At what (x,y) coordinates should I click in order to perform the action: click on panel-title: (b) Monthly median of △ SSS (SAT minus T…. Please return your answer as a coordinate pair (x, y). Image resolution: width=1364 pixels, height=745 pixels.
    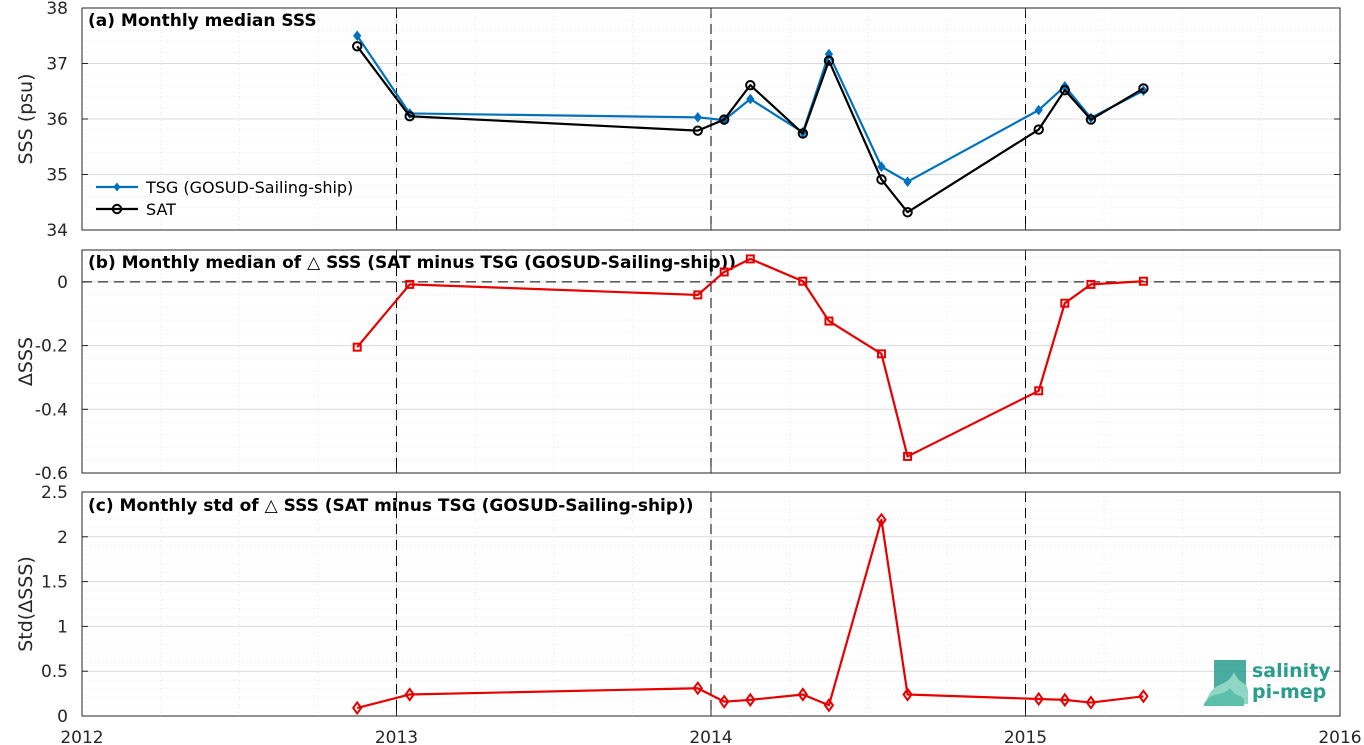
    Looking at the image, I should click on (412, 263).